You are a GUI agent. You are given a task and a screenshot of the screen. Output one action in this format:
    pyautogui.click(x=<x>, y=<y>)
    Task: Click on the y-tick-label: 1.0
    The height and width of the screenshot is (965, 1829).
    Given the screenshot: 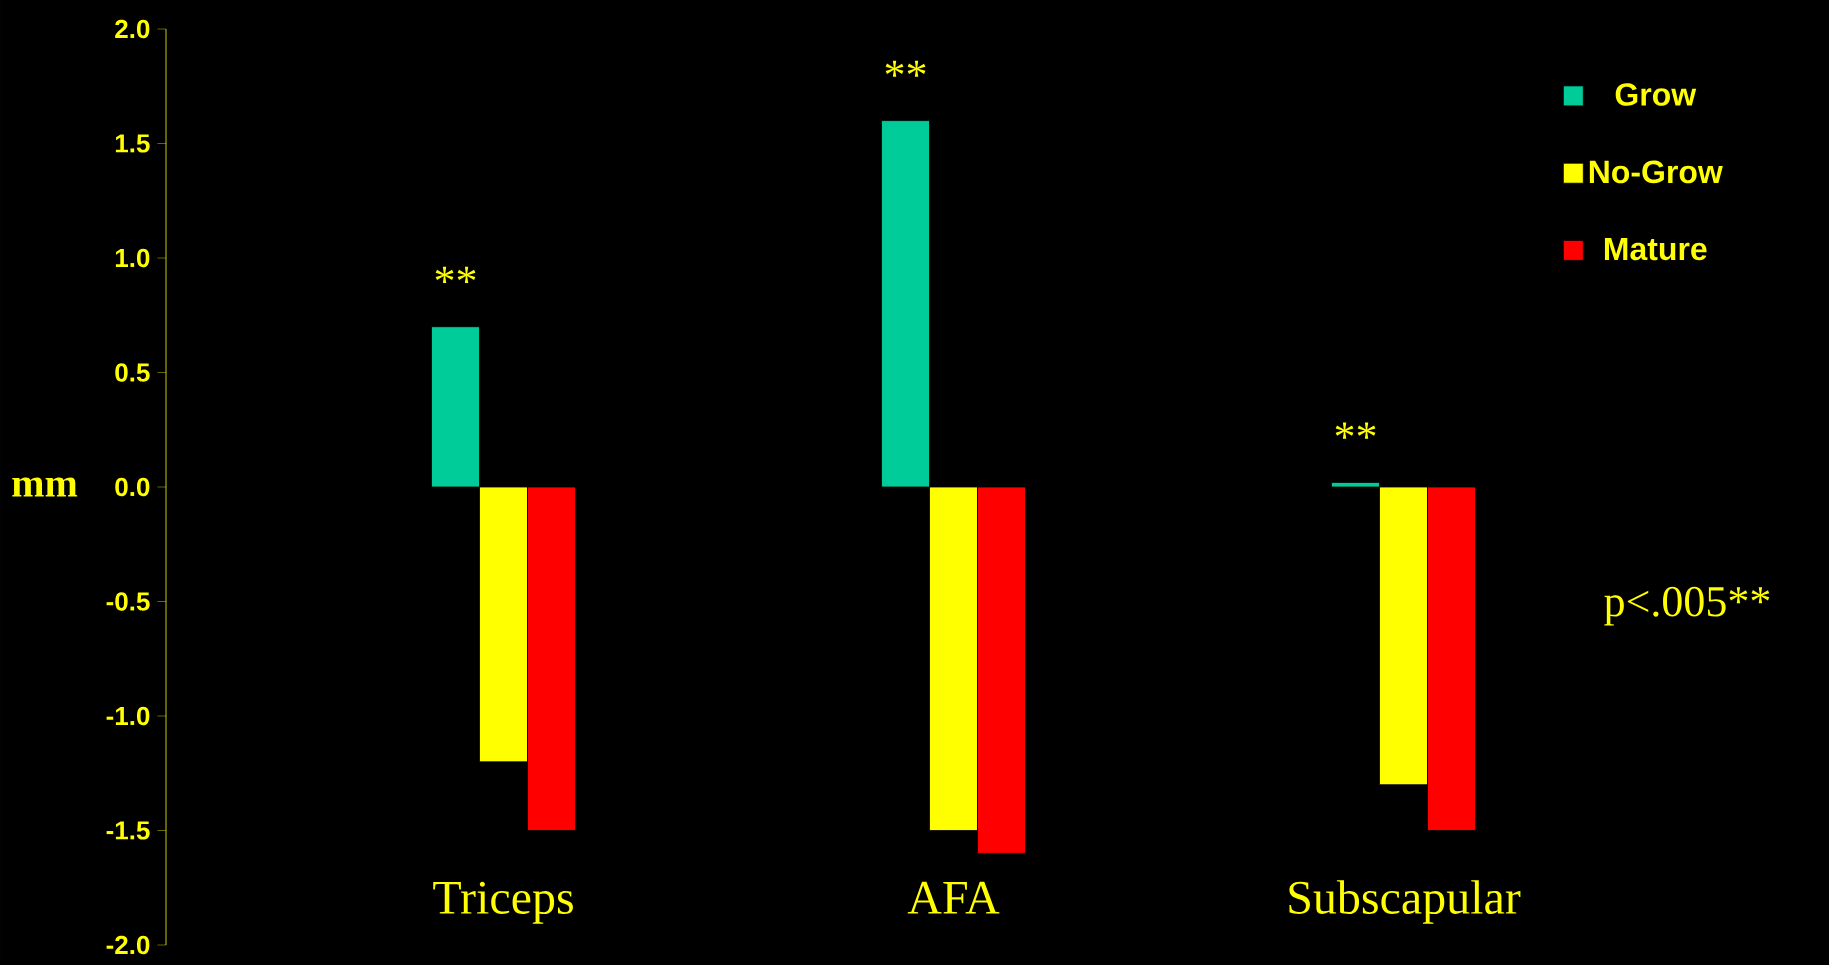 What is the action you would take?
    pyautogui.click(x=132, y=258)
    